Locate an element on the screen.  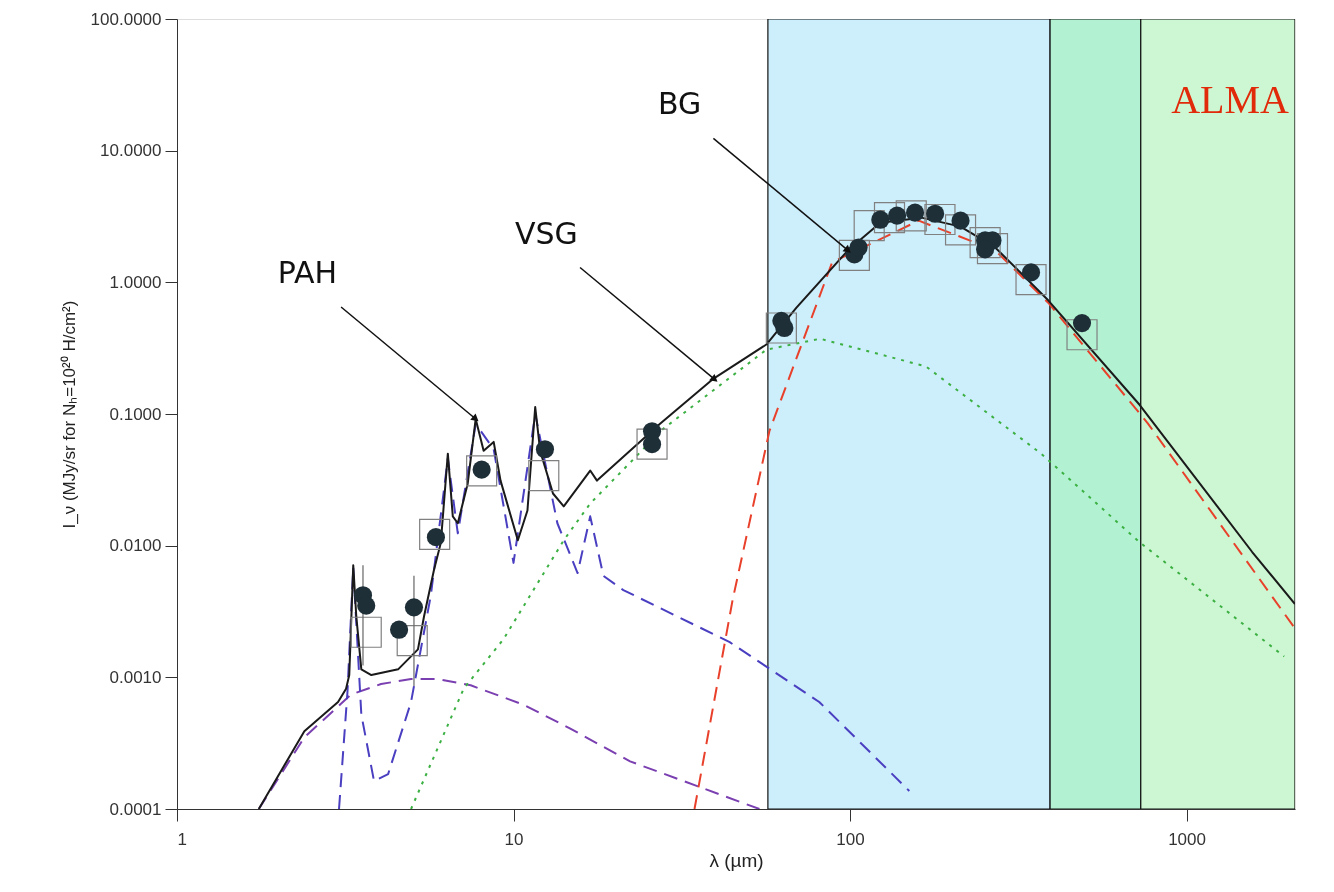
y-tick-label: 100.0000 is located at coordinates (126, 19).